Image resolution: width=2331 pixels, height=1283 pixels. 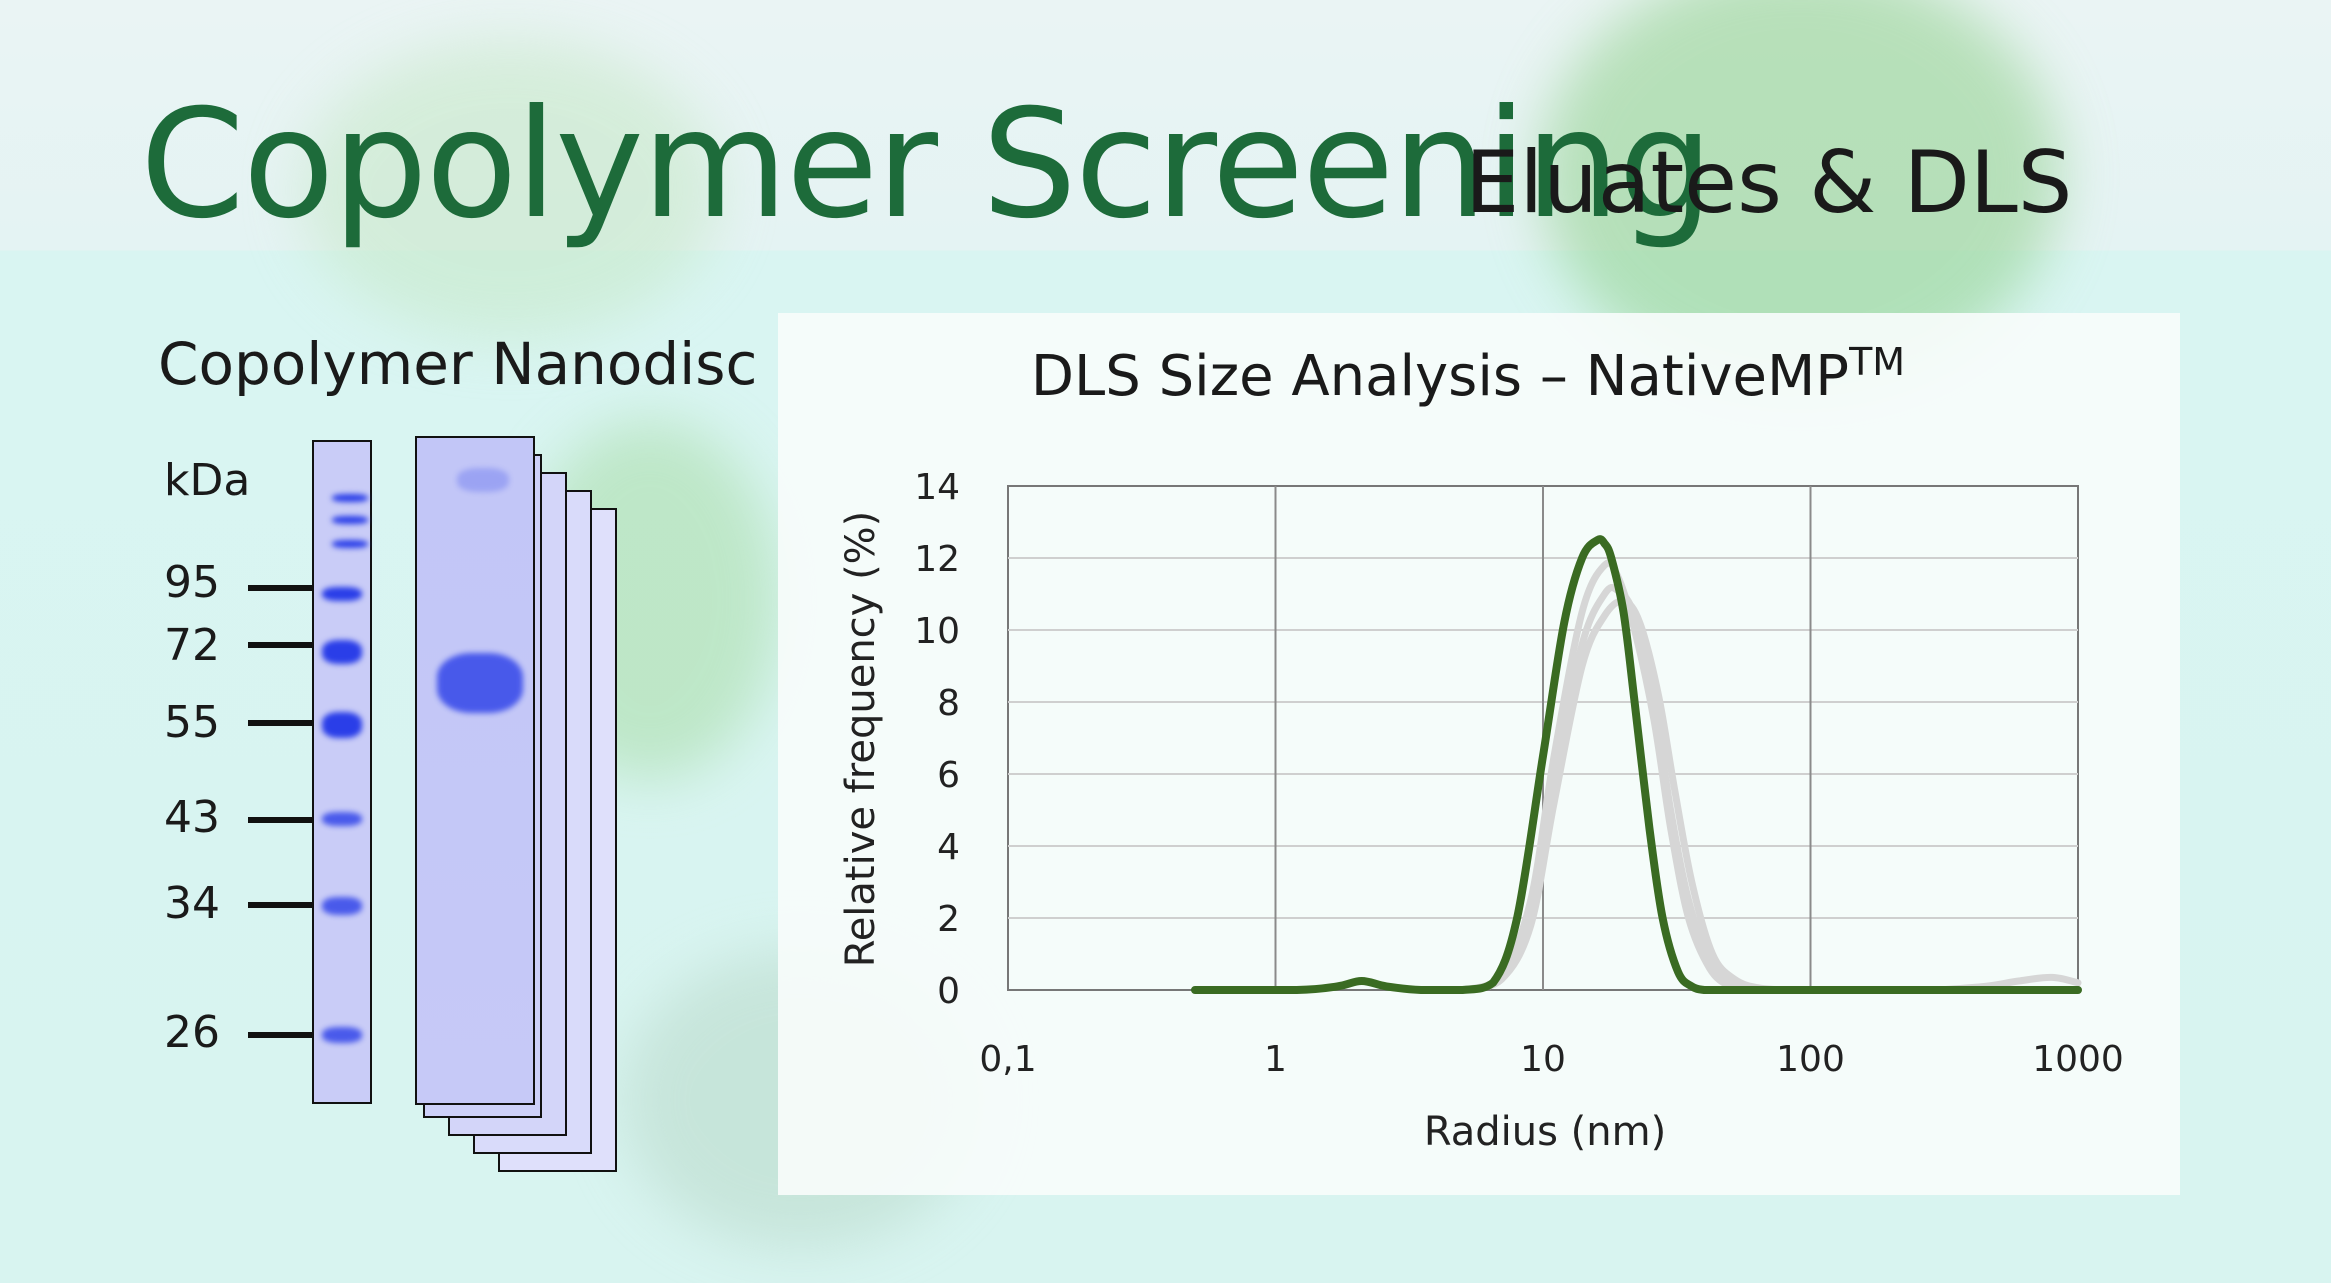 I want to click on marker-label: 26, so click(x=192, y=1032).